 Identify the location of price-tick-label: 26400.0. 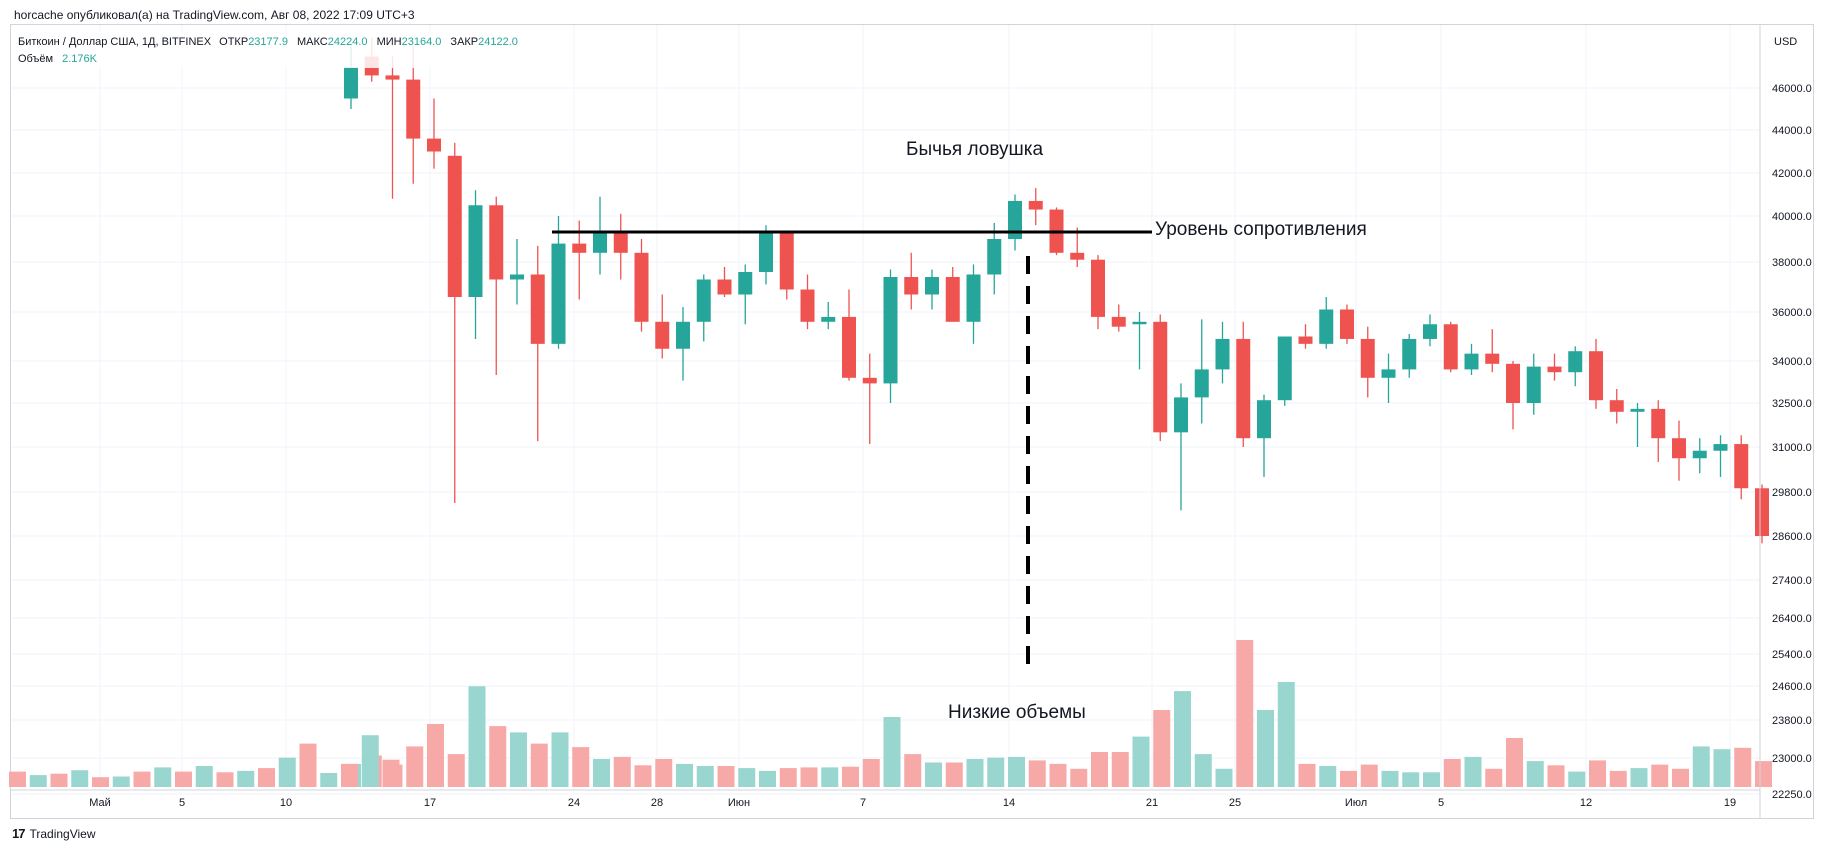
(1792, 619).